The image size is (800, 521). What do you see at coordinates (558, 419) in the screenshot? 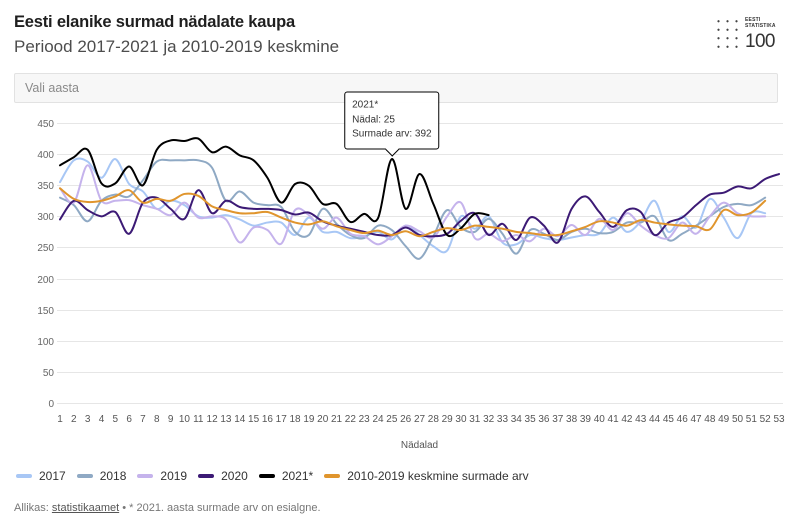
I see `x-tick-label: 37` at bounding box center [558, 419].